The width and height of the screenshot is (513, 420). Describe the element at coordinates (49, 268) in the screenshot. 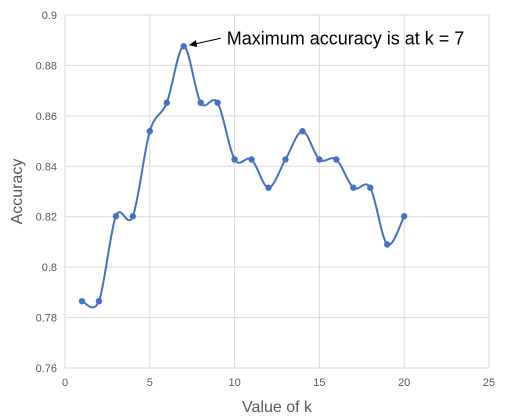

I see `y-tick-label: 0.8` at that location.